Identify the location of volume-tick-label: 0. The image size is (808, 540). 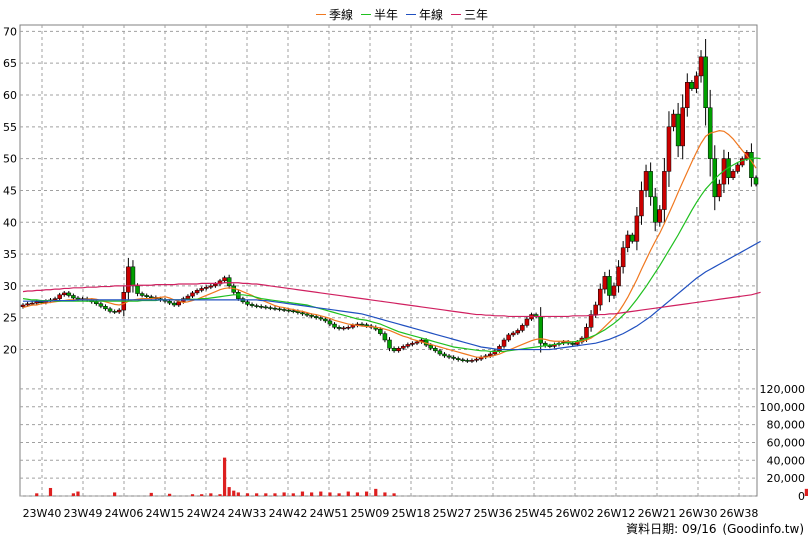
(801, 496).